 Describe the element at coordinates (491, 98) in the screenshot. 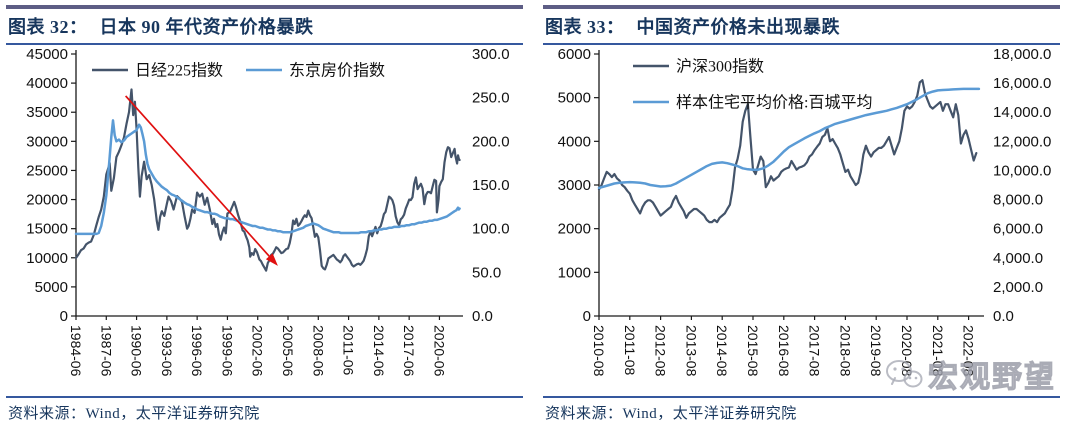

I see `y-right-tick-label: 250.0` at that location.